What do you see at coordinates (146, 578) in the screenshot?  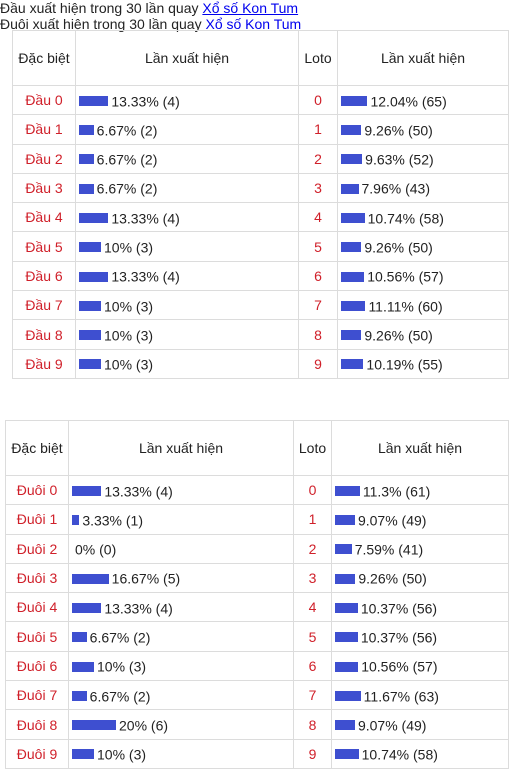 I see `value-label: 16.67% (5)` at bounding box center [146, 578].